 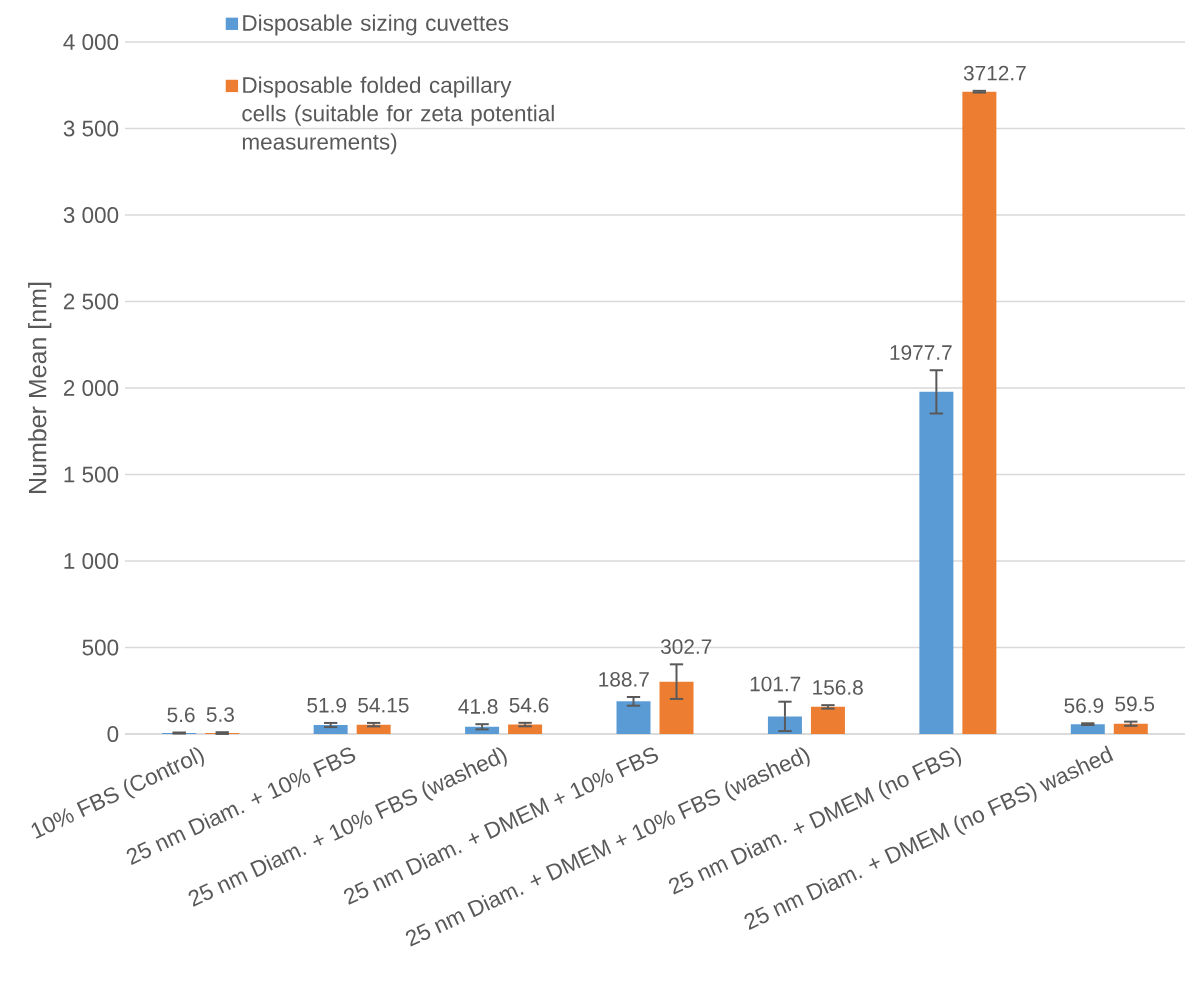 I want to click on data-label: 51.9, so click(x=327, y=705).